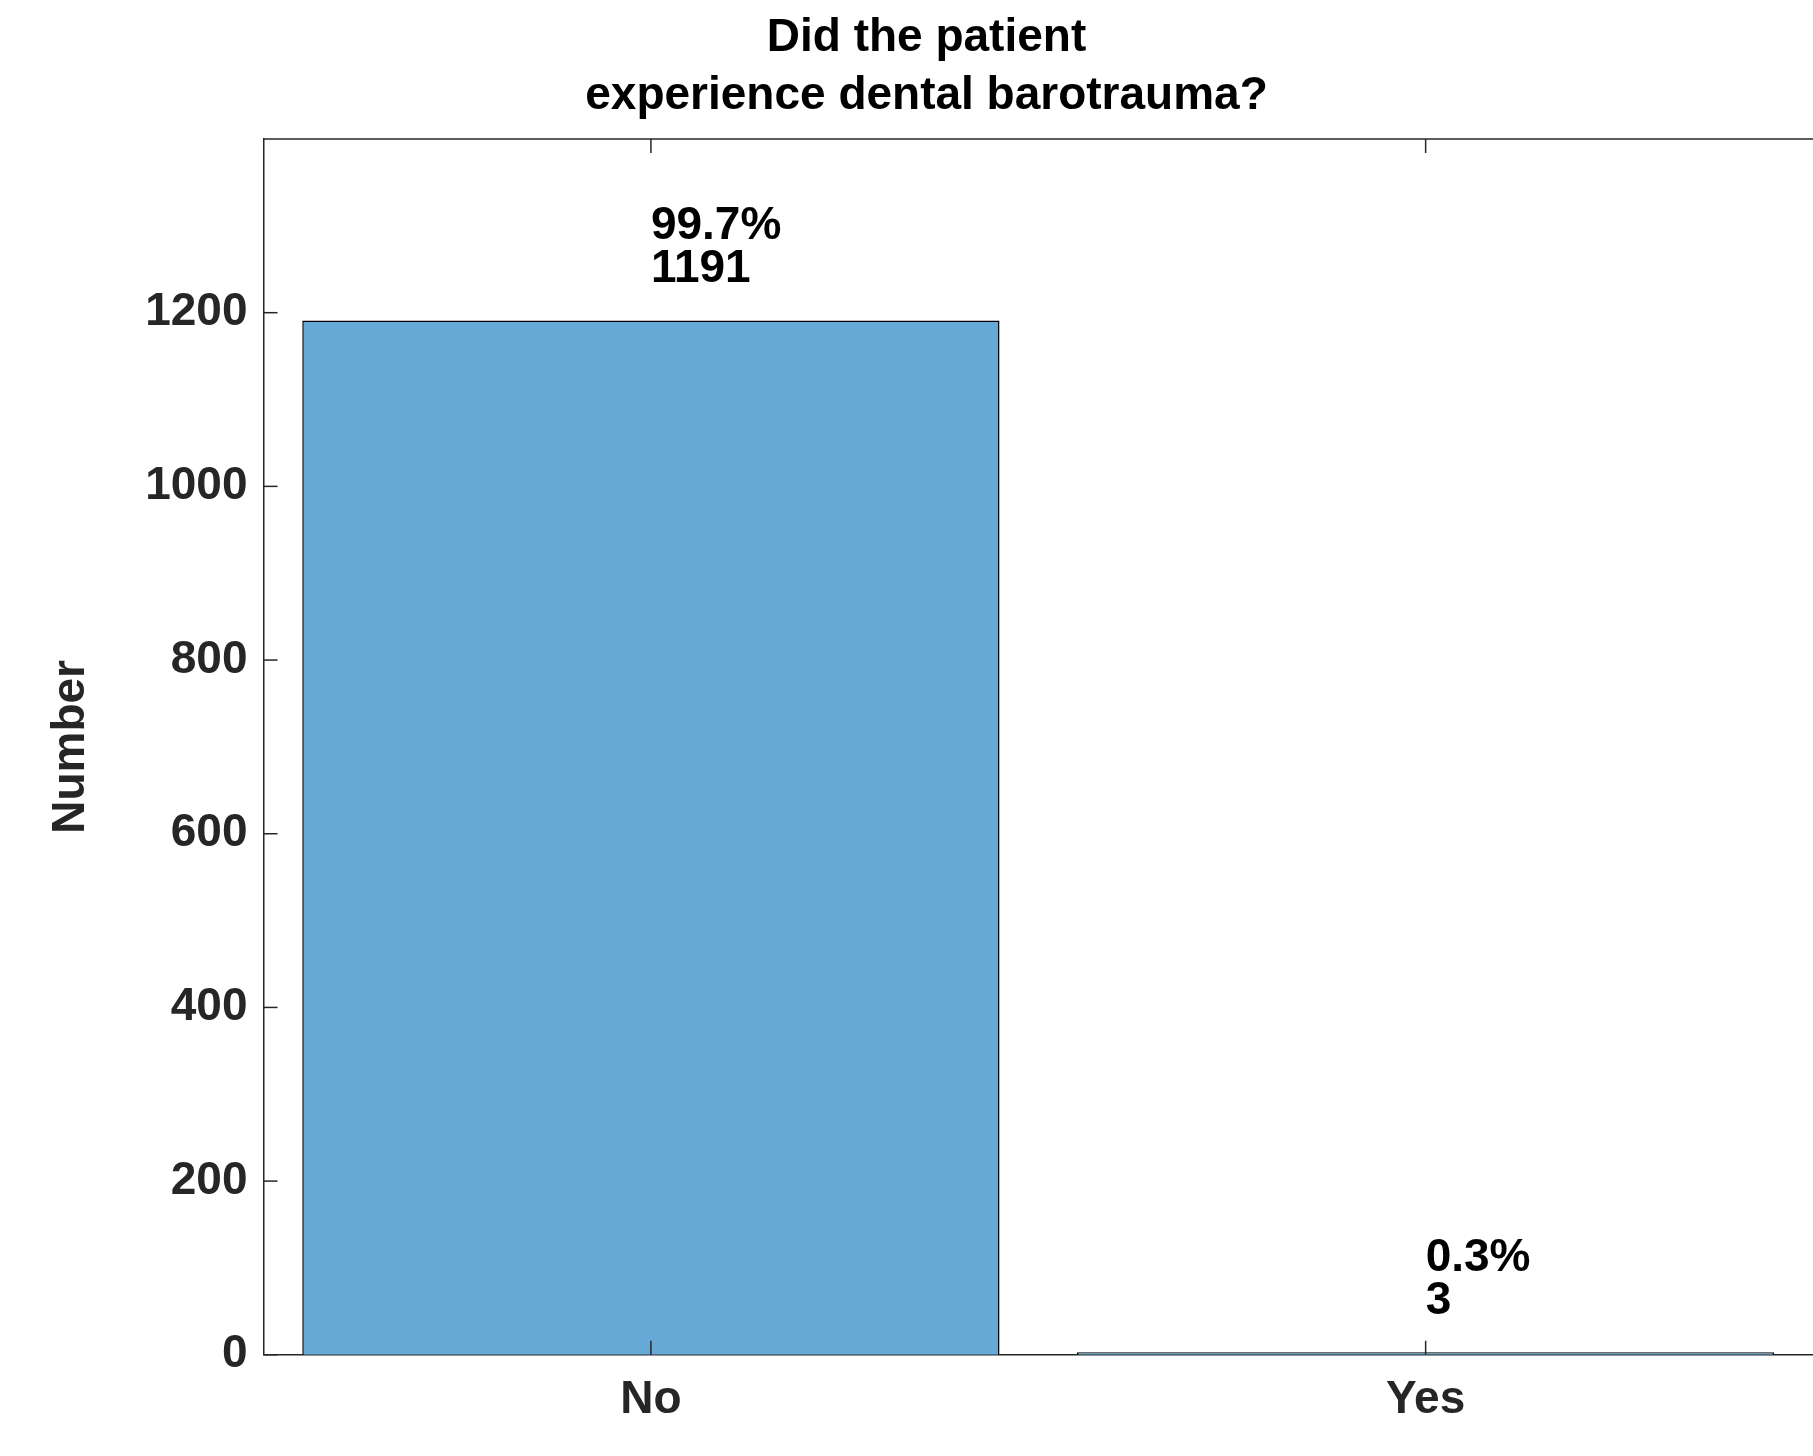 This screenshot has width=1813, height=1456. What do you see at coordinates (196, 309) in the screenshot?
I see `y-tick-label: 1200` at bounding box center [196, 309].